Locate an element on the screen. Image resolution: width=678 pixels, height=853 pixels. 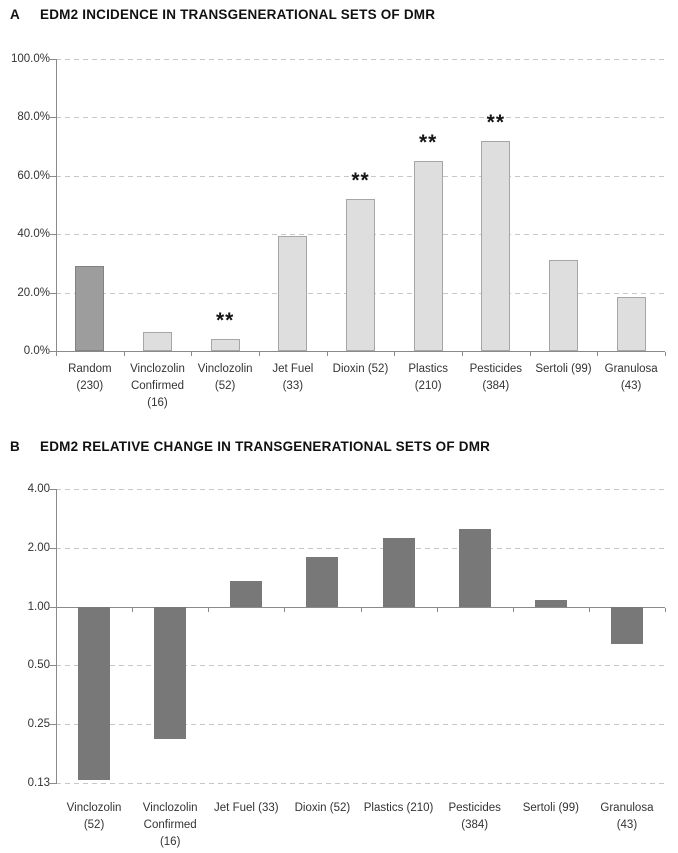
chart-a-panel-letter: A is located at coordinates (15, 14).